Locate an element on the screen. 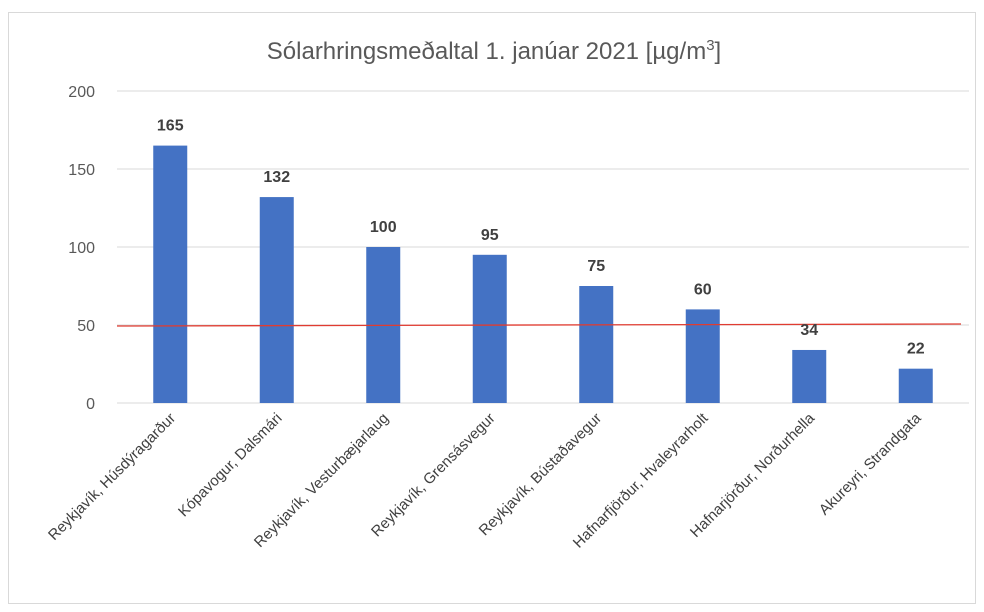 This screenshot has height=612, width=984. chart-title-superscript: 3 is located at coordinates (710, 45).